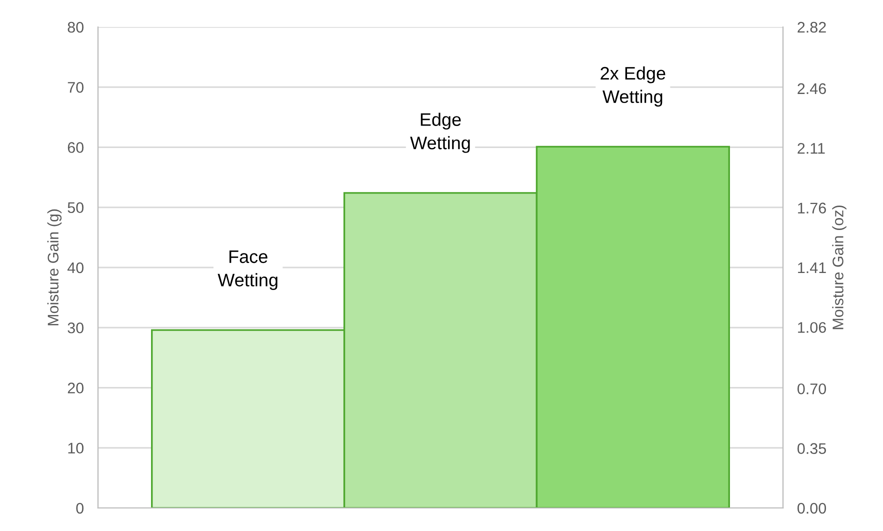 The height and width of the screenshot is (531, 883). I want to click on y2-axis-title: Moisture Gain (oz), so click(839, 268).